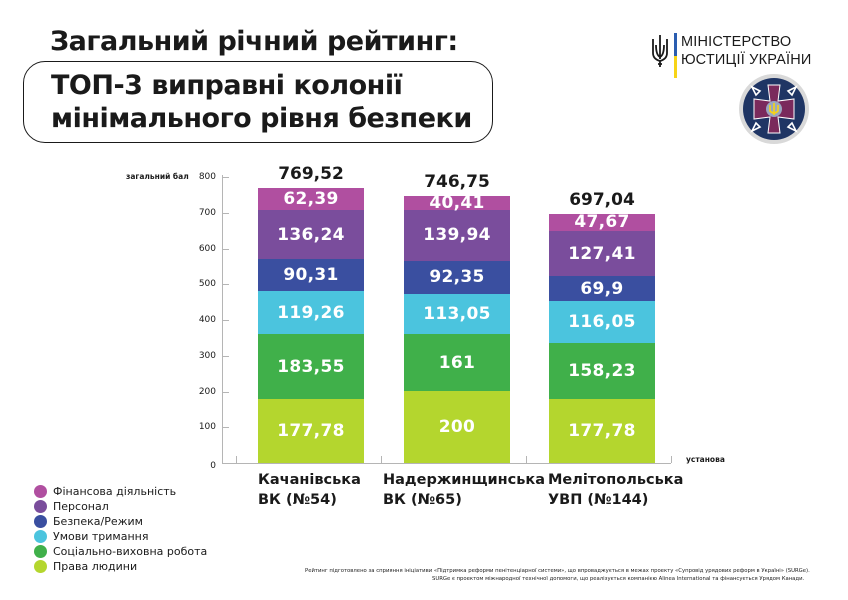 The height and width of the screenshot is (600, 848). What do you see at coordinates (464, 490) in the screenshot?
I see `category-label-naderzhynshchynska: Надержинщинська ВК (№65)` at bounding box center [464, 490].